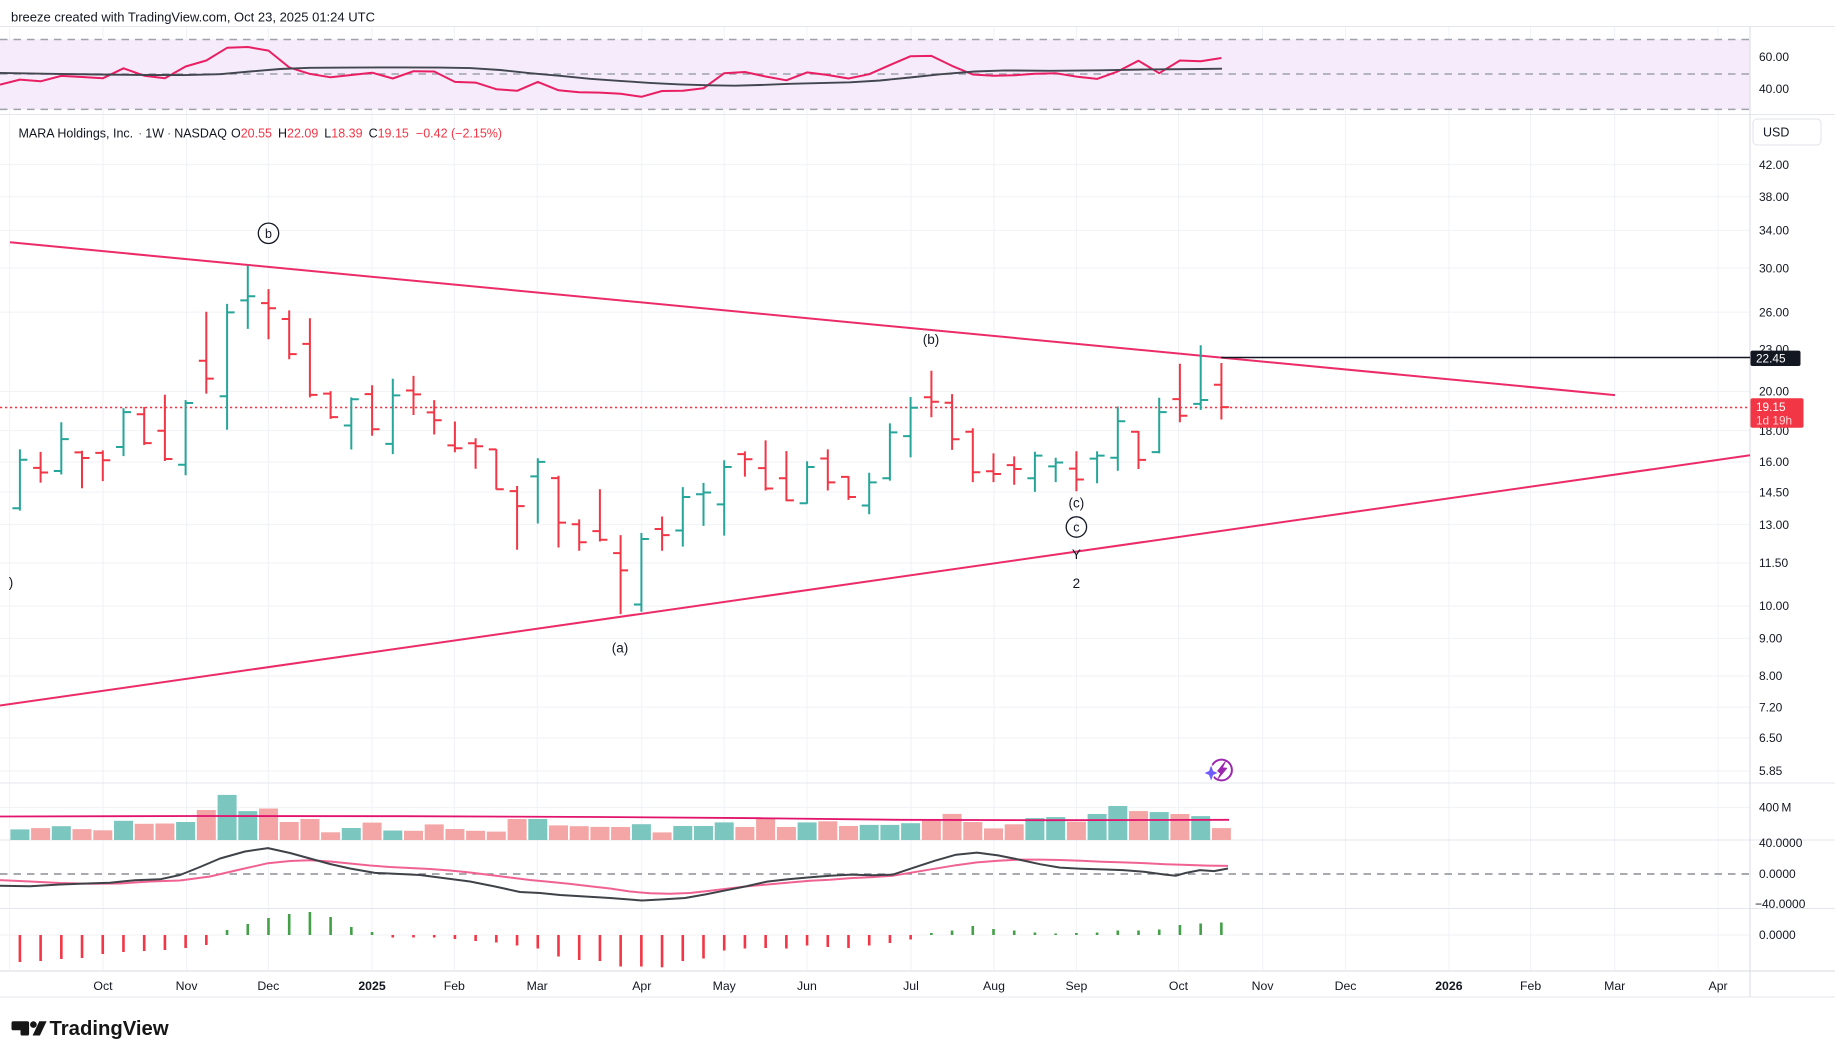 The image size is (1835, 1059). What do you see at coordinates (1771, 676) in the screenshot?
I see `svg-text: 8.00` at bounding box center [1771, 676].